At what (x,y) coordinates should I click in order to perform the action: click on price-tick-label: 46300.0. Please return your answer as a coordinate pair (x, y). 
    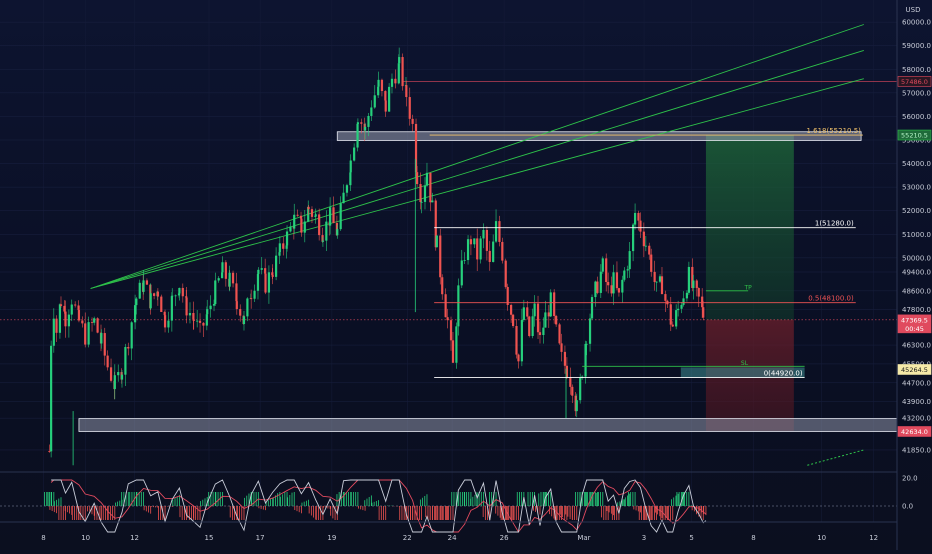
    Looking at the image, I should click on (916, 346).